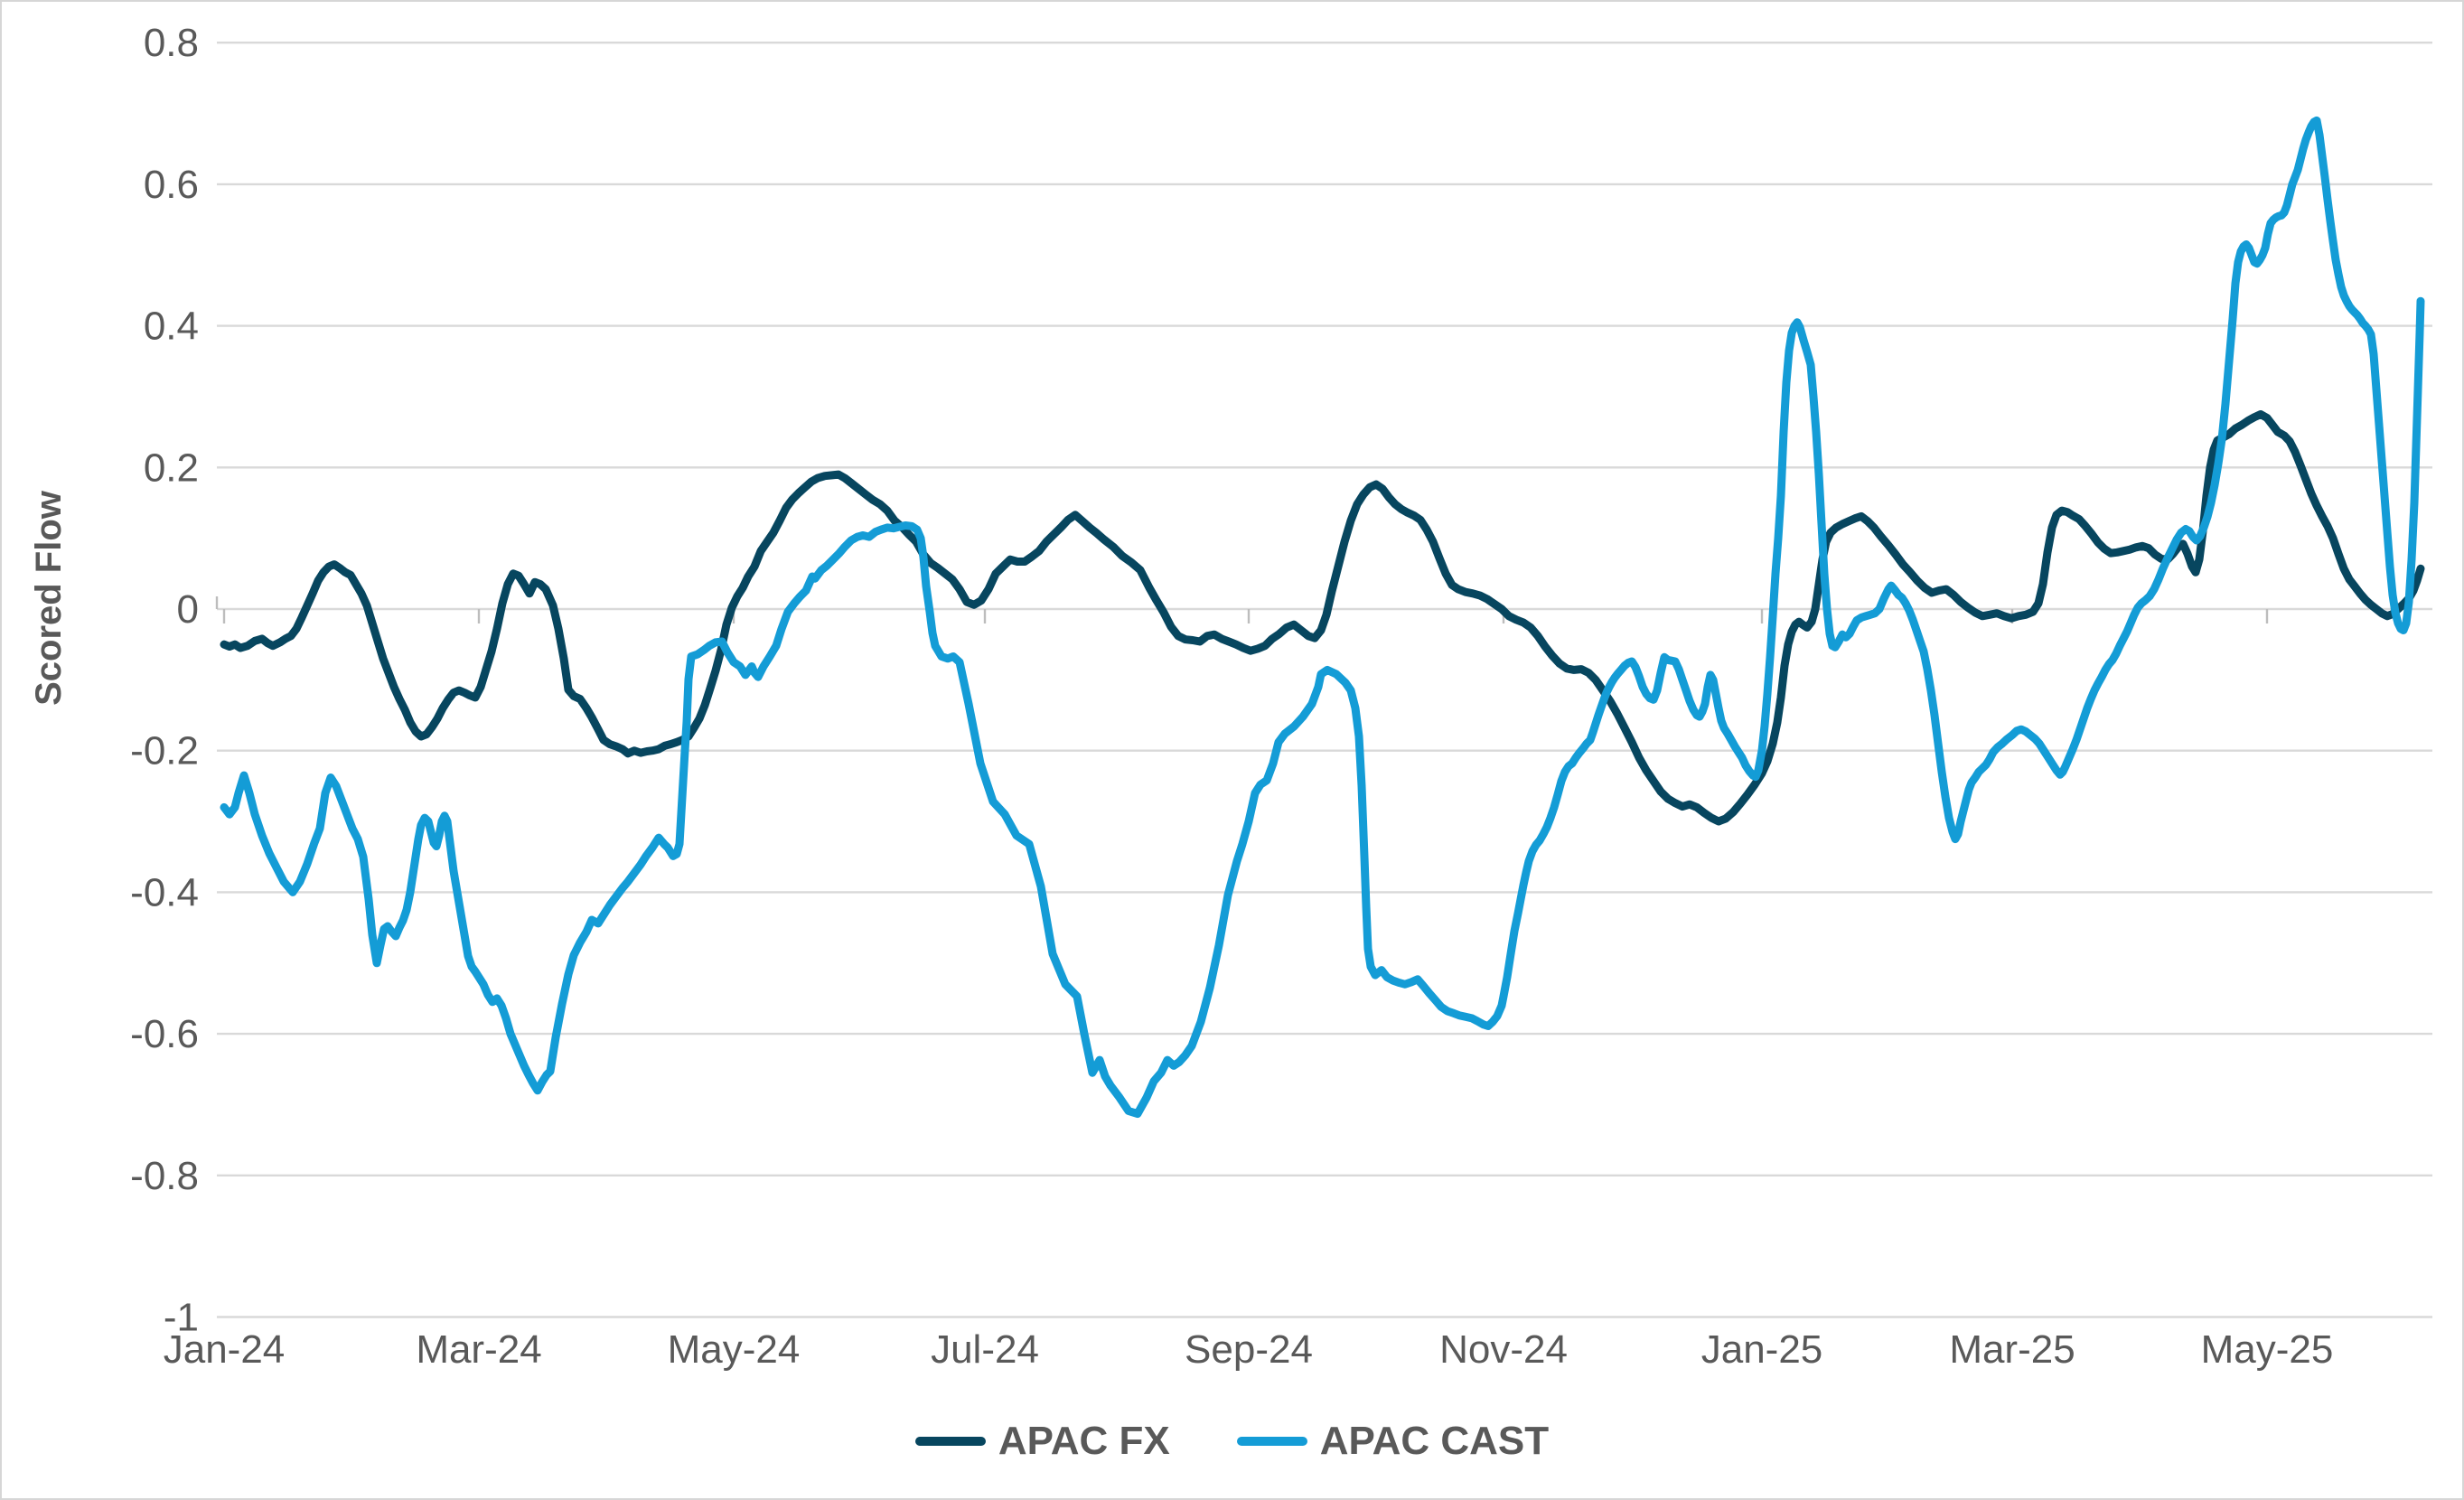  I want to click on y-tick-label: 0.6, so click(171, 185).